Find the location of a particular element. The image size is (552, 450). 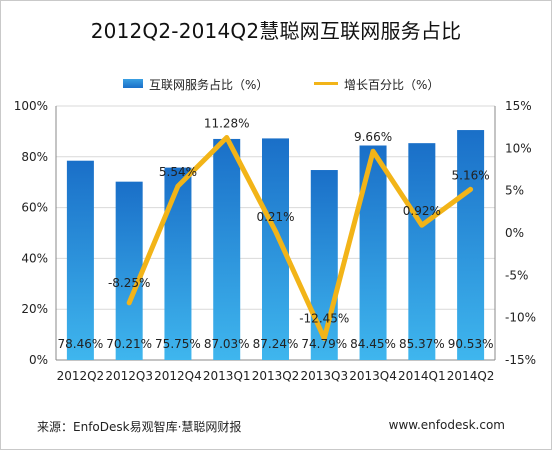

bar-value-label: 70.21% is located at coordinates (129, 344).